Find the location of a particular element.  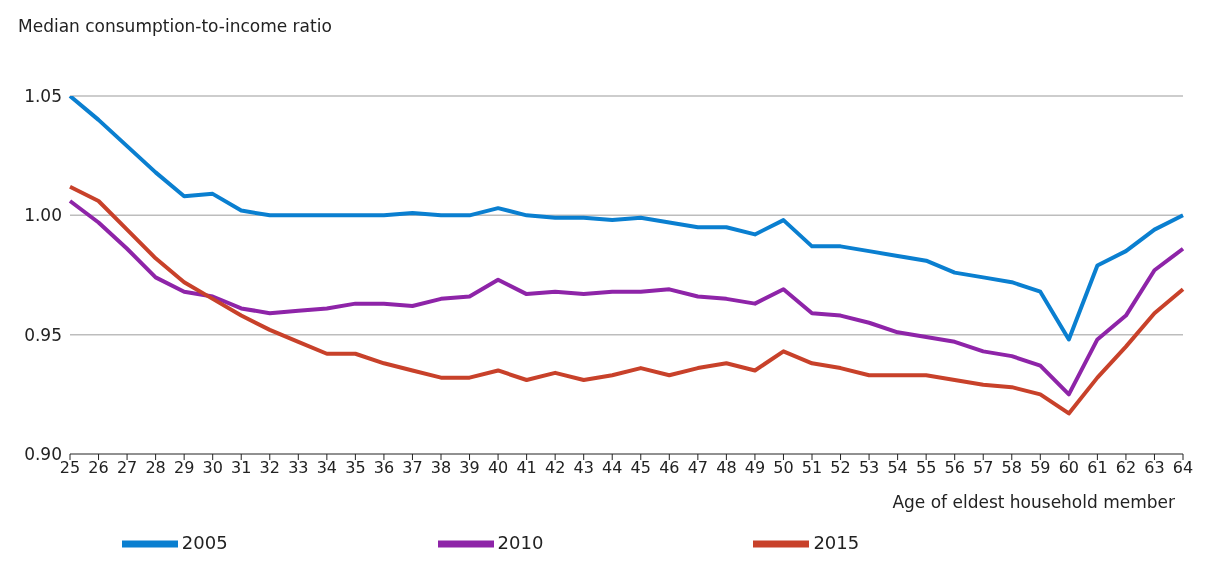

x-tick-label: 29 is located at coordinates (184, 468).